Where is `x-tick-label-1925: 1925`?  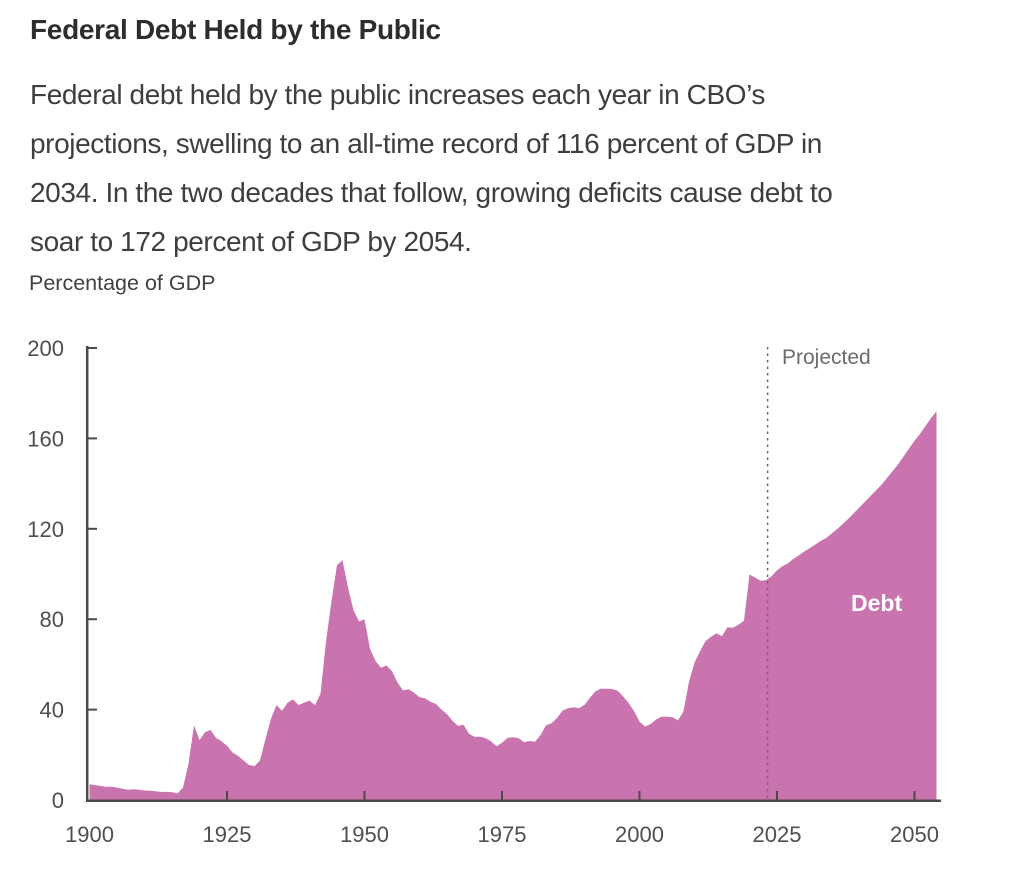
x-tick-label-1925: 1925 is located at coordinates (227, 834).